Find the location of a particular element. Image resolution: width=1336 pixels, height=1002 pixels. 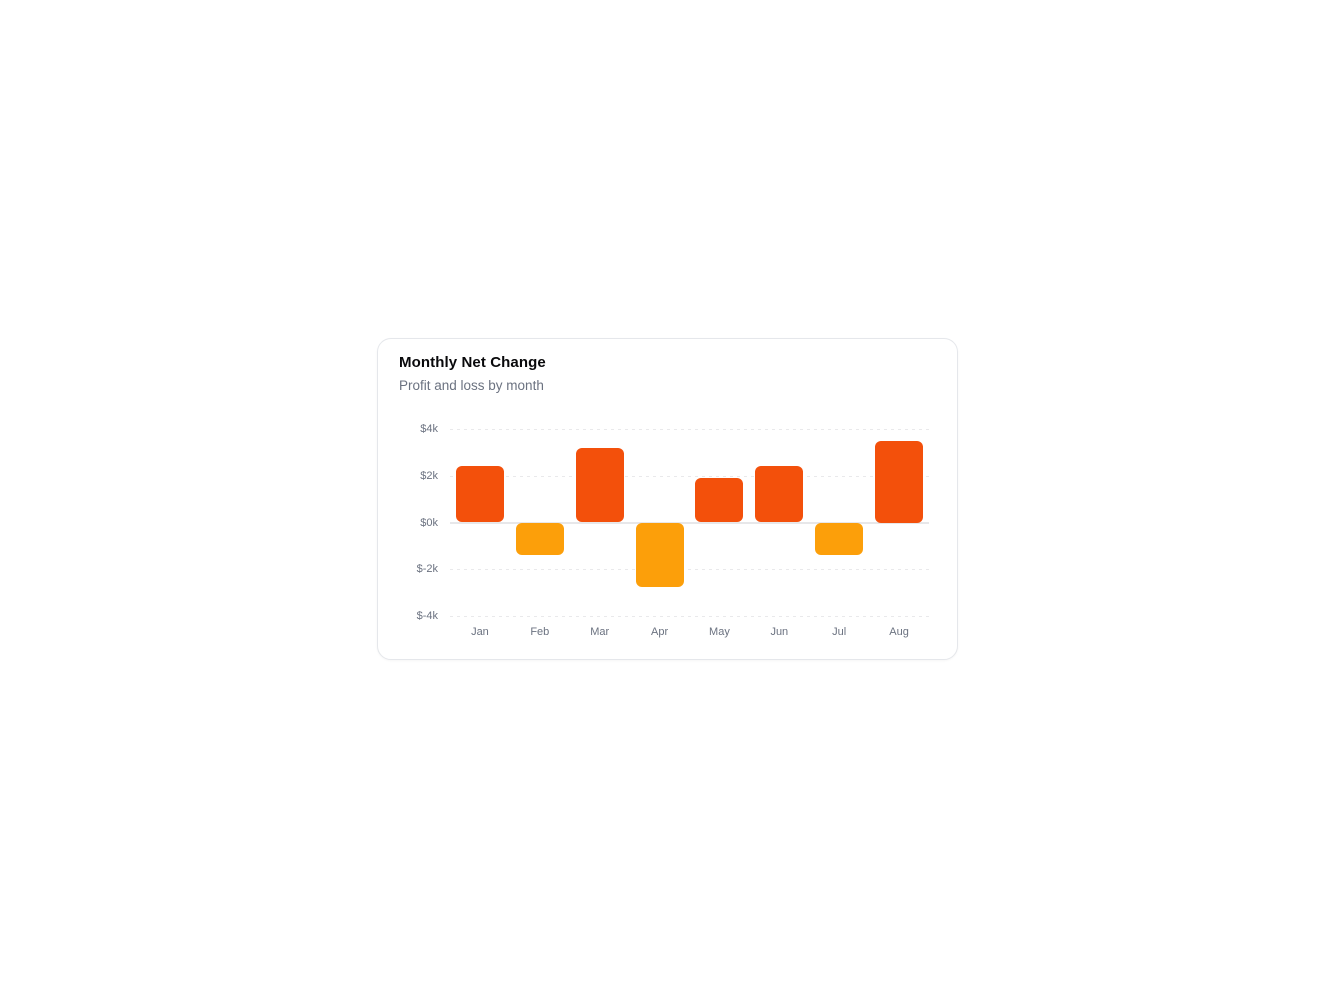

bar-mar is located at coordinates (599, 485).